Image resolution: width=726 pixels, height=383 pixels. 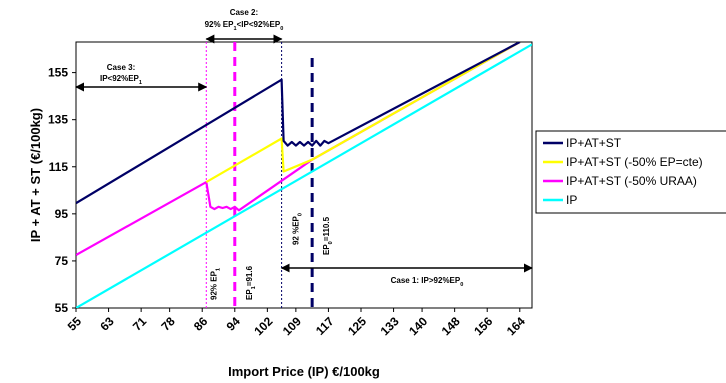 I want to click on y-axis: 55 75 95 115 135 155, so click(x=62, y=190).